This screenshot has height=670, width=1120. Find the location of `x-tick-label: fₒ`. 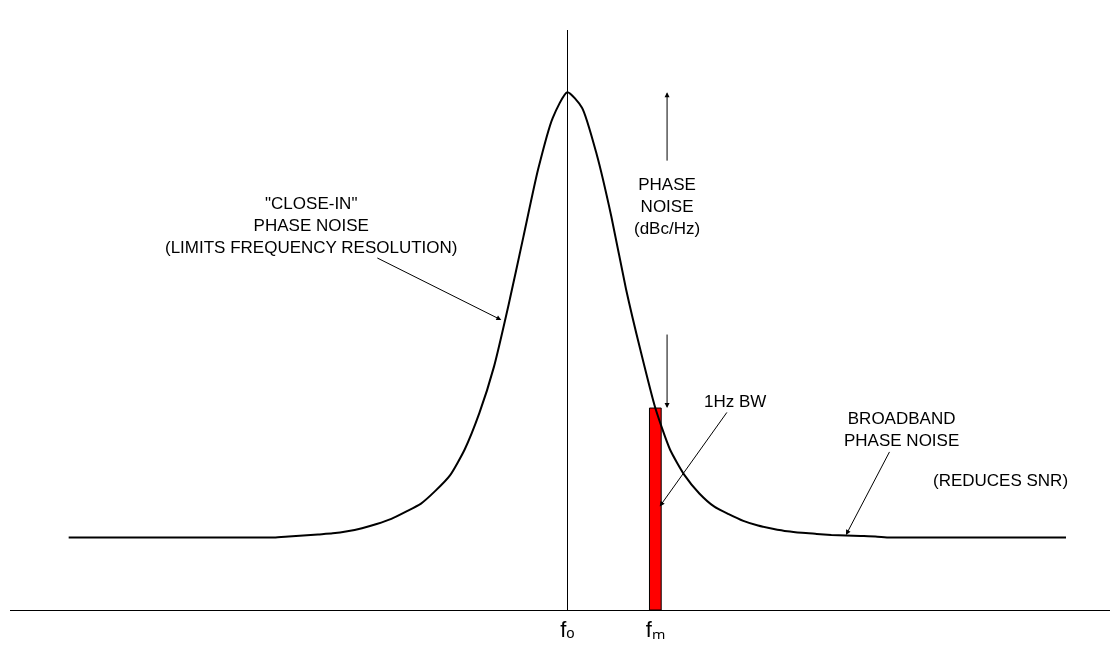

x-tick-label: fₒ is located at coordinates (567, 630).